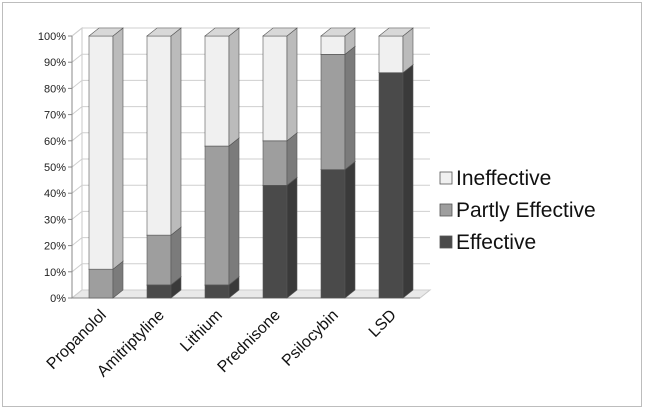 The width and height of the screenshot is (646, 411). Describe the element at coordinates (496, 242) in the screenshot. I see `legend-label: Effective` at that location.